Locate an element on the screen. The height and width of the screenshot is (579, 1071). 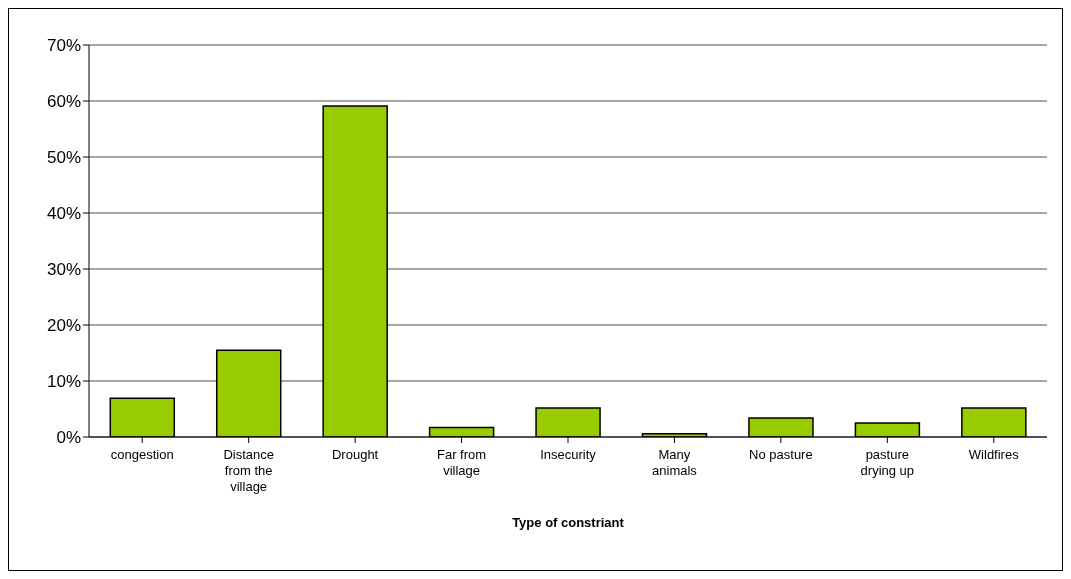
y-tick-label: 40% is located at coordinates (63, 214).